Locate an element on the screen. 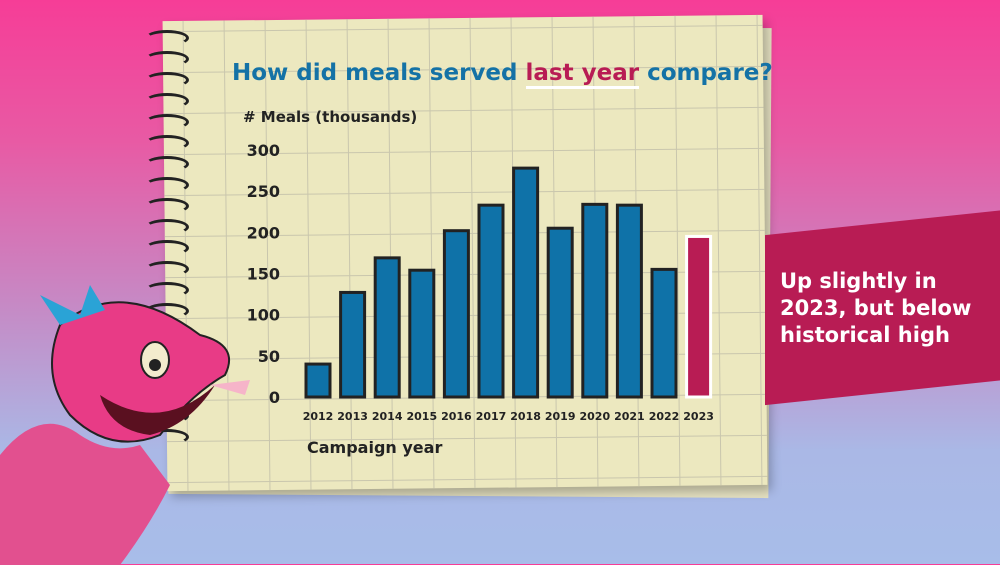 This screenshot has height=565, width=1000. bar-2019 is located at coordinates (560, 312).